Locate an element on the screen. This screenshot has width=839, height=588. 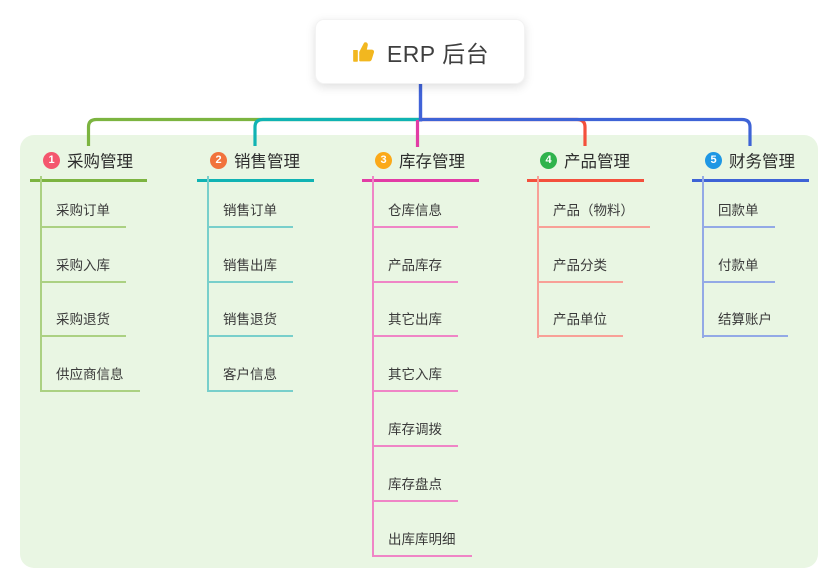
branch-label: 财务管理 is located at coordinates (762, 162).